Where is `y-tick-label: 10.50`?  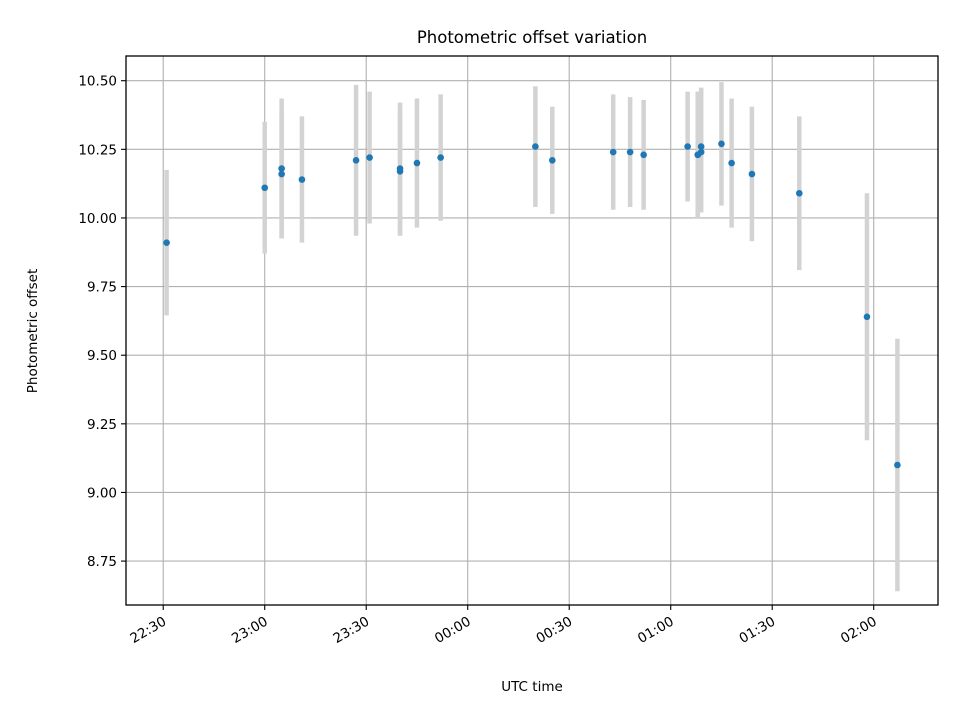
y-tick-label: 10.50 is located at coordinates (97, 82).